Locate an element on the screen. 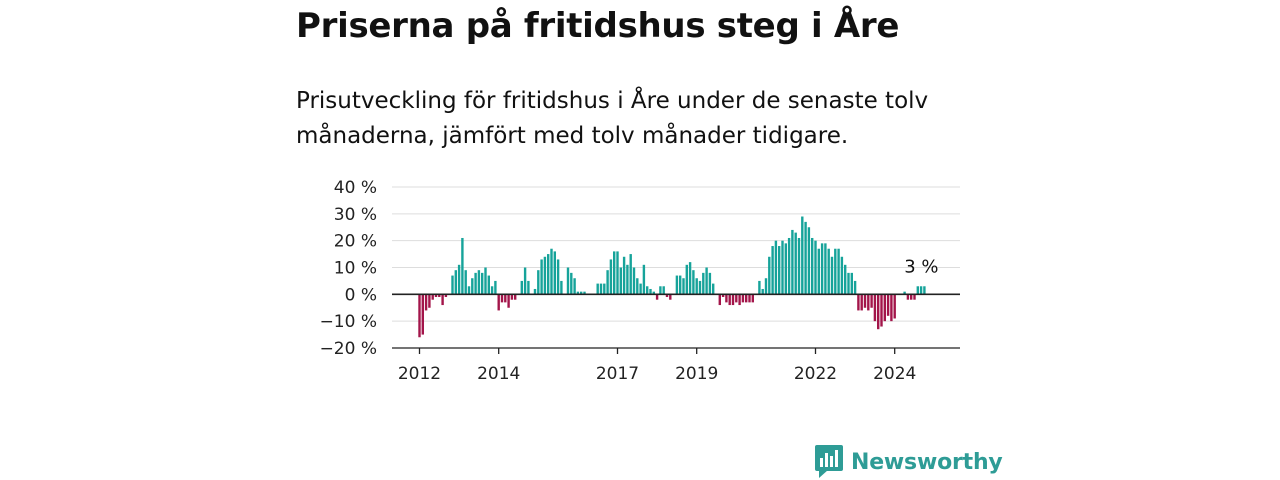  y-tick-label: 30 % is located at coordinates (355, 215).